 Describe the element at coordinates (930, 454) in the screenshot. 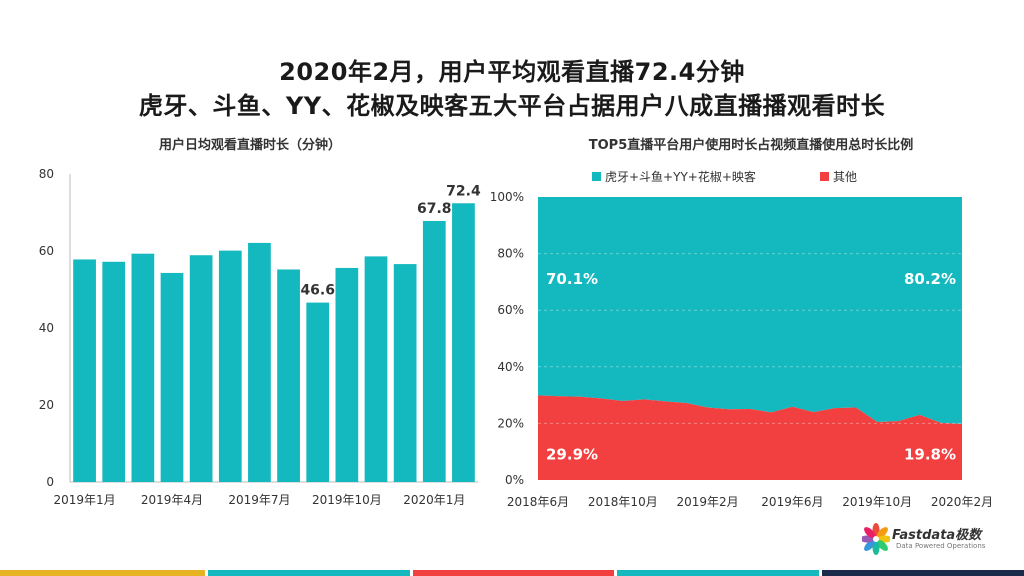

I see `area-data-label: 19.8%` at that location.